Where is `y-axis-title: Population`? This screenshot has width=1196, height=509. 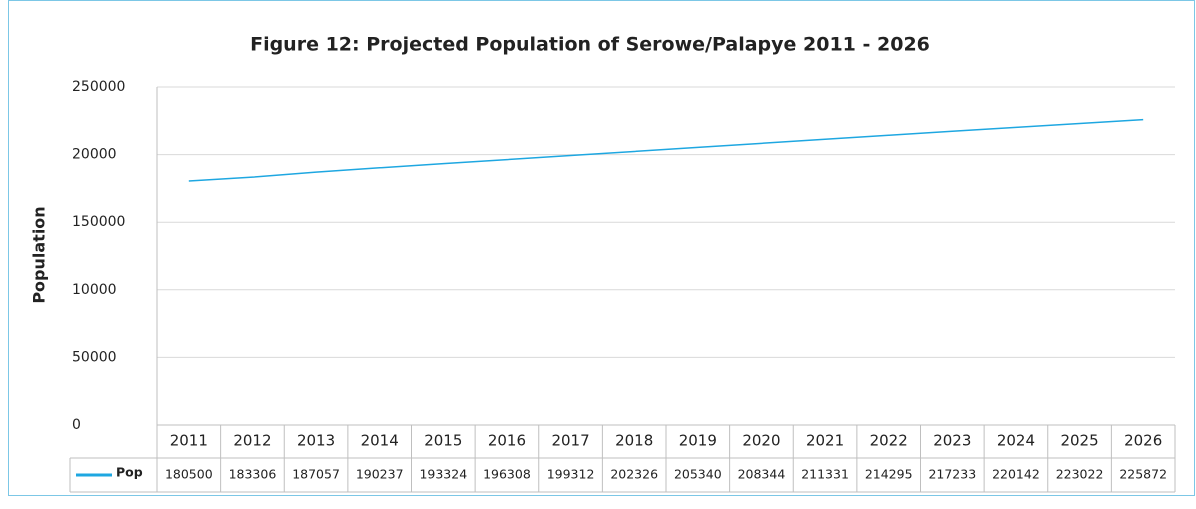
y-axis-title: Population is located at coordinates (39, 254).